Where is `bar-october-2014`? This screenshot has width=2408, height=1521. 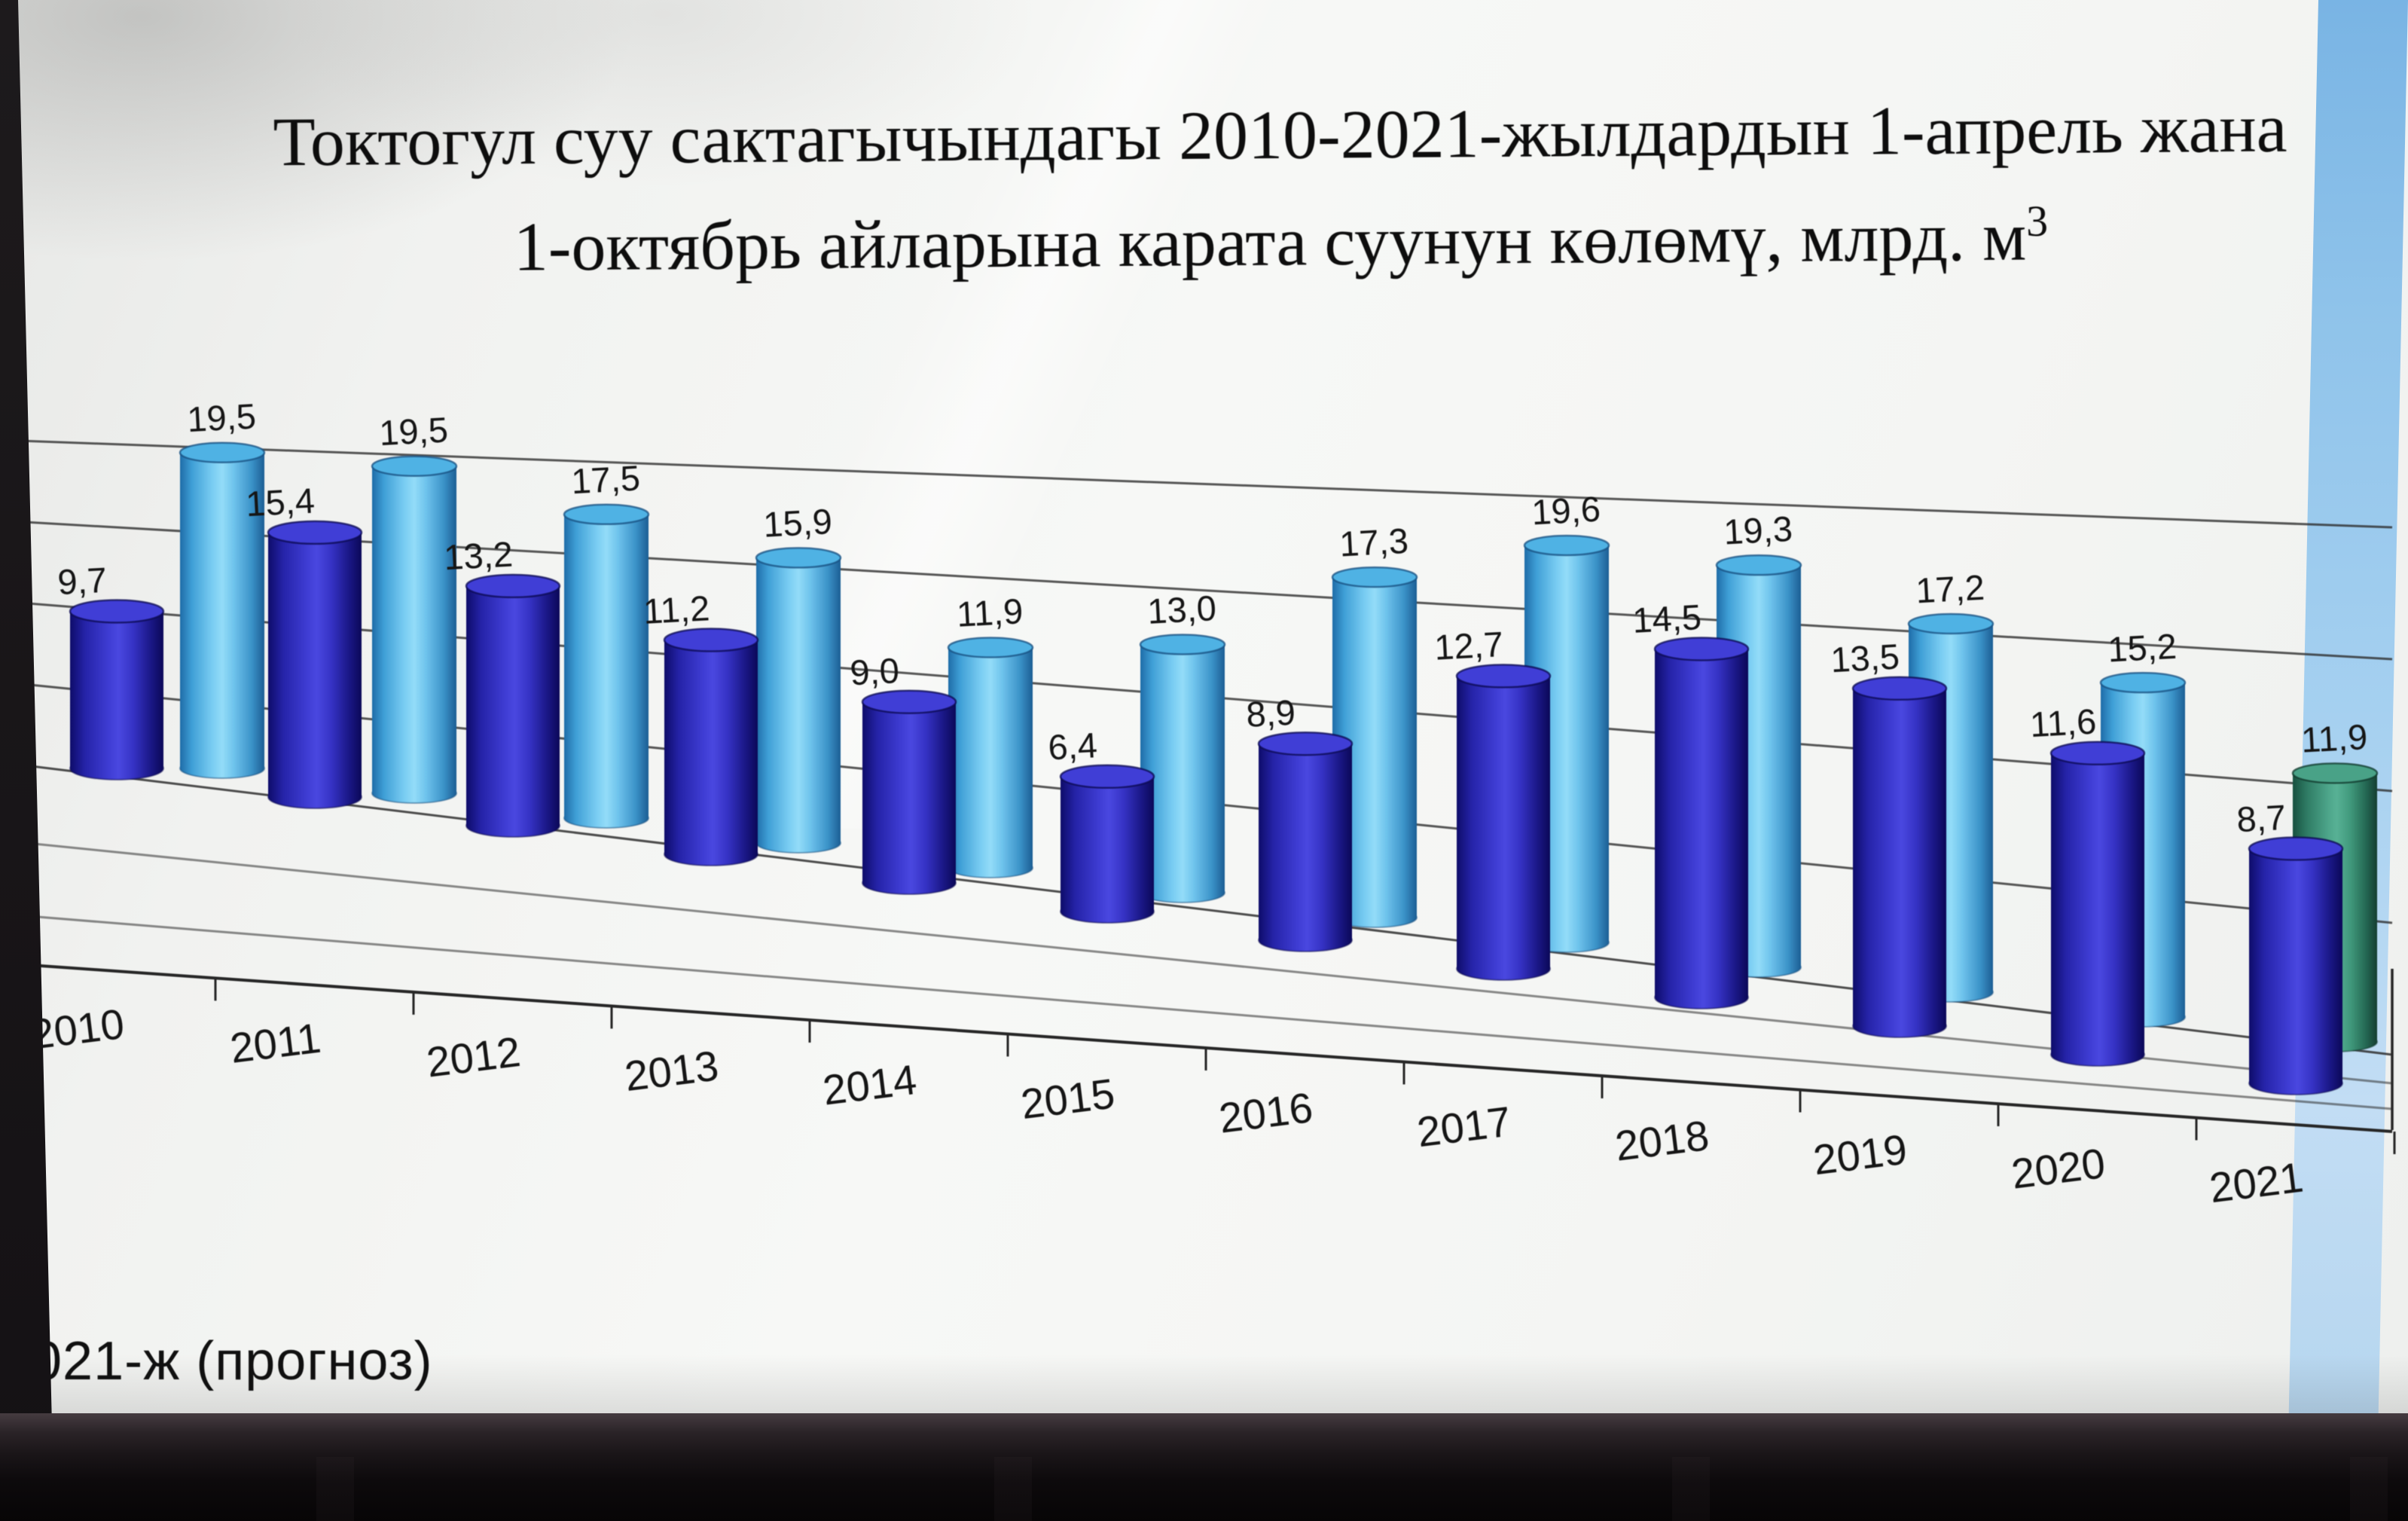 bar-october-2014 is located at coordinates (991, 757).